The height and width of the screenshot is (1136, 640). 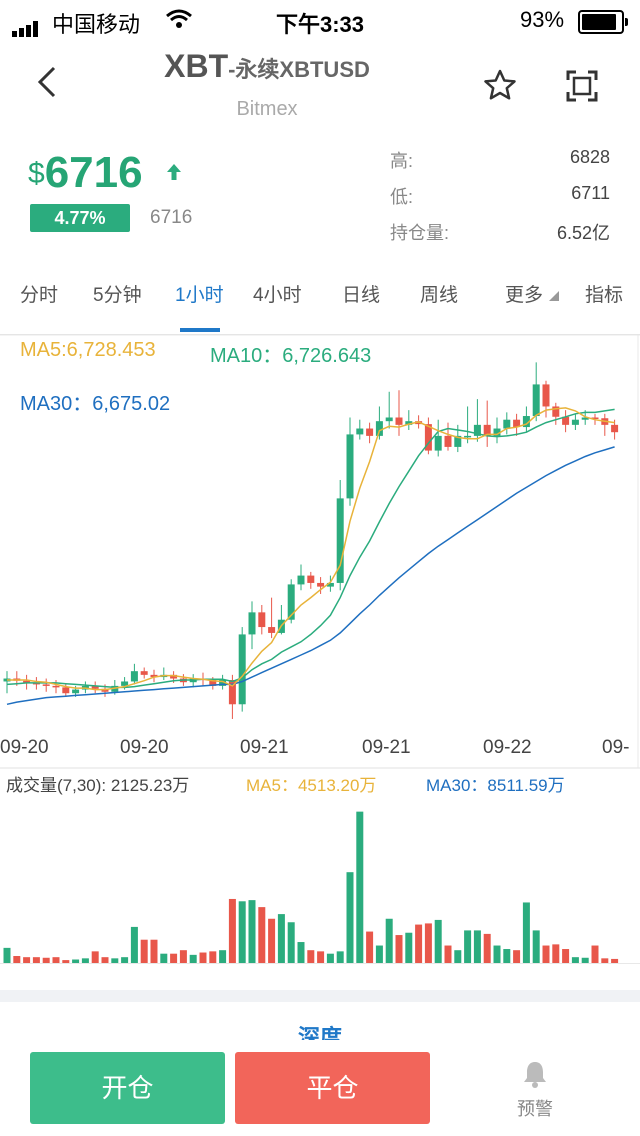 I want to click on x-tick-label: 09-21, so click(x=386, y=747).